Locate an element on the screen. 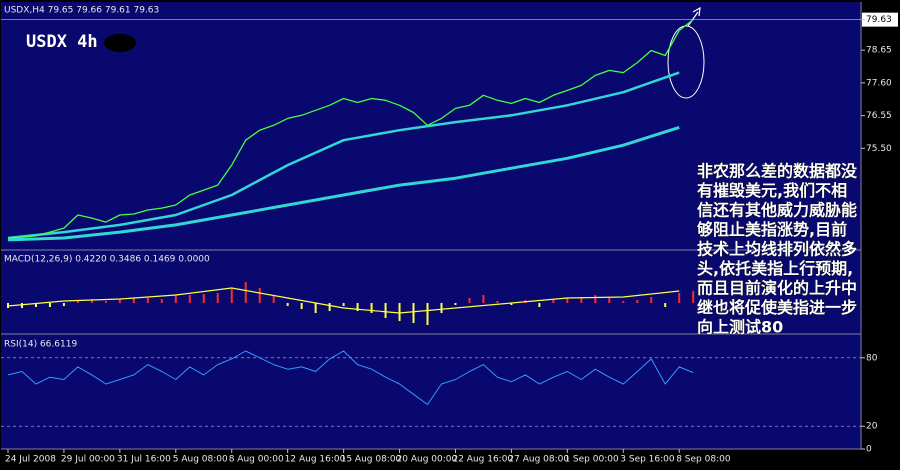 This screenshot has height=470, width=900. x-tick-label: 29 Jul 00:00 is located at coordinates (88, 460).